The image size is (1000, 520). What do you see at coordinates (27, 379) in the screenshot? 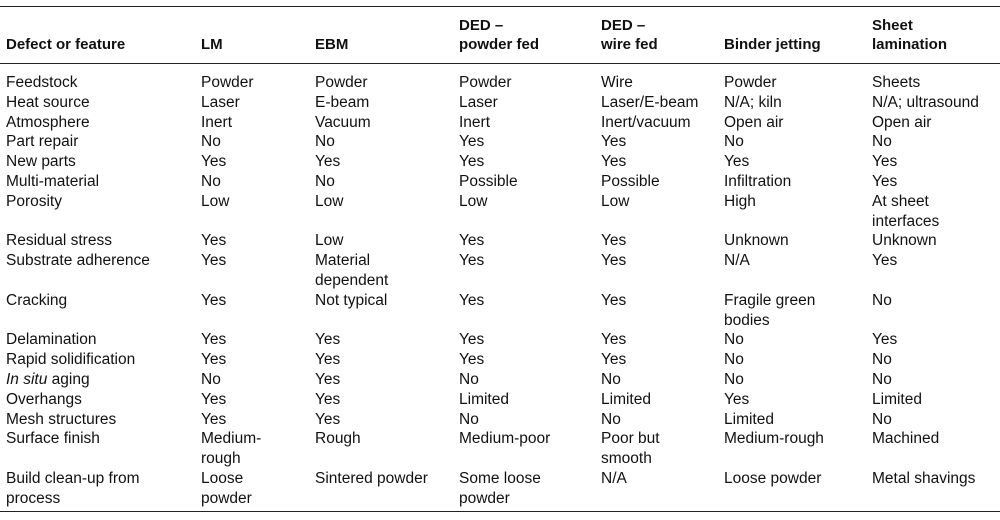
I see `row-label-italic: In situ` at bounding box center [27, 379].